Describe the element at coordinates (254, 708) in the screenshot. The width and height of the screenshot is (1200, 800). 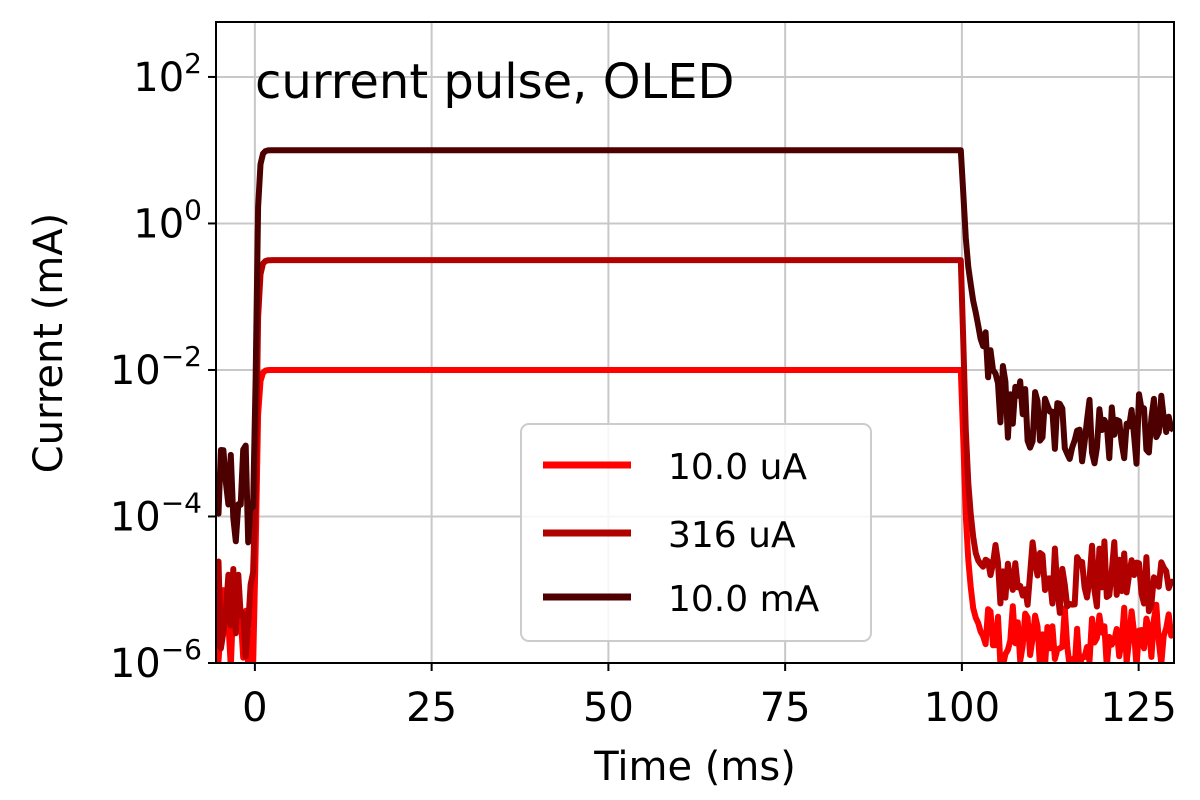
I see `x-tick-label-0: 0` at that location.